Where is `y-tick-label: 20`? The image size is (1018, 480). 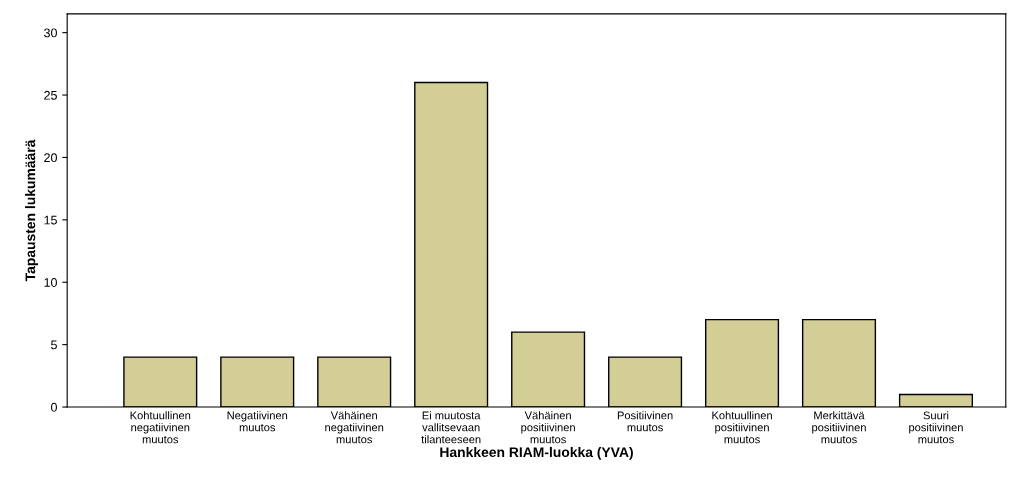 y-tick-label: 20 is located at coordinates (50, 158).